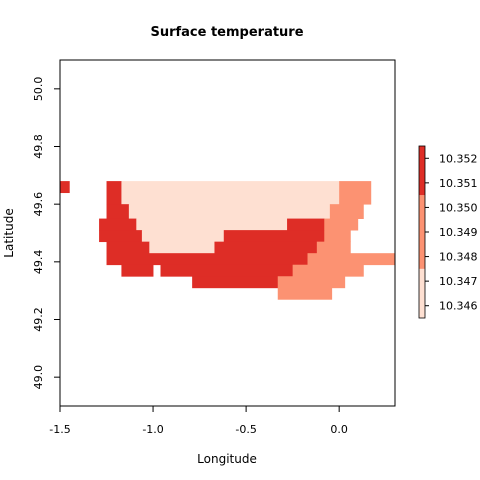 The image size is (480, 480). What do you see at coordinates (152, 429) in the screenshot?
I see `x-tick-label: -1.0` at bounding box center [152, 429].